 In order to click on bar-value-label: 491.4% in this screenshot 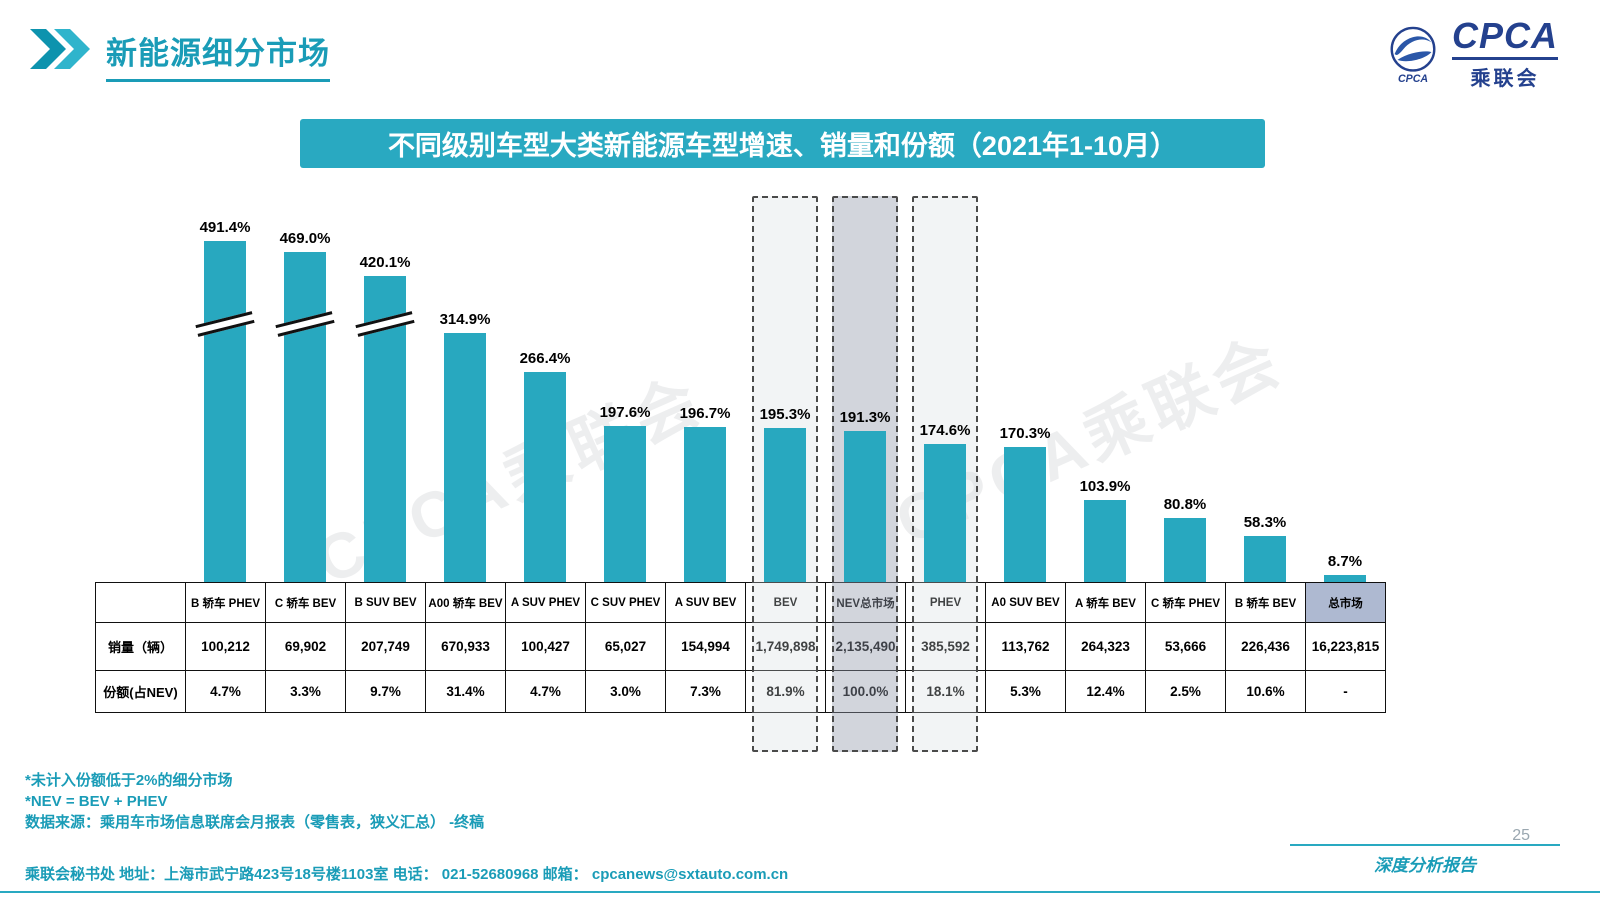, I will do `click(225, 227)`.